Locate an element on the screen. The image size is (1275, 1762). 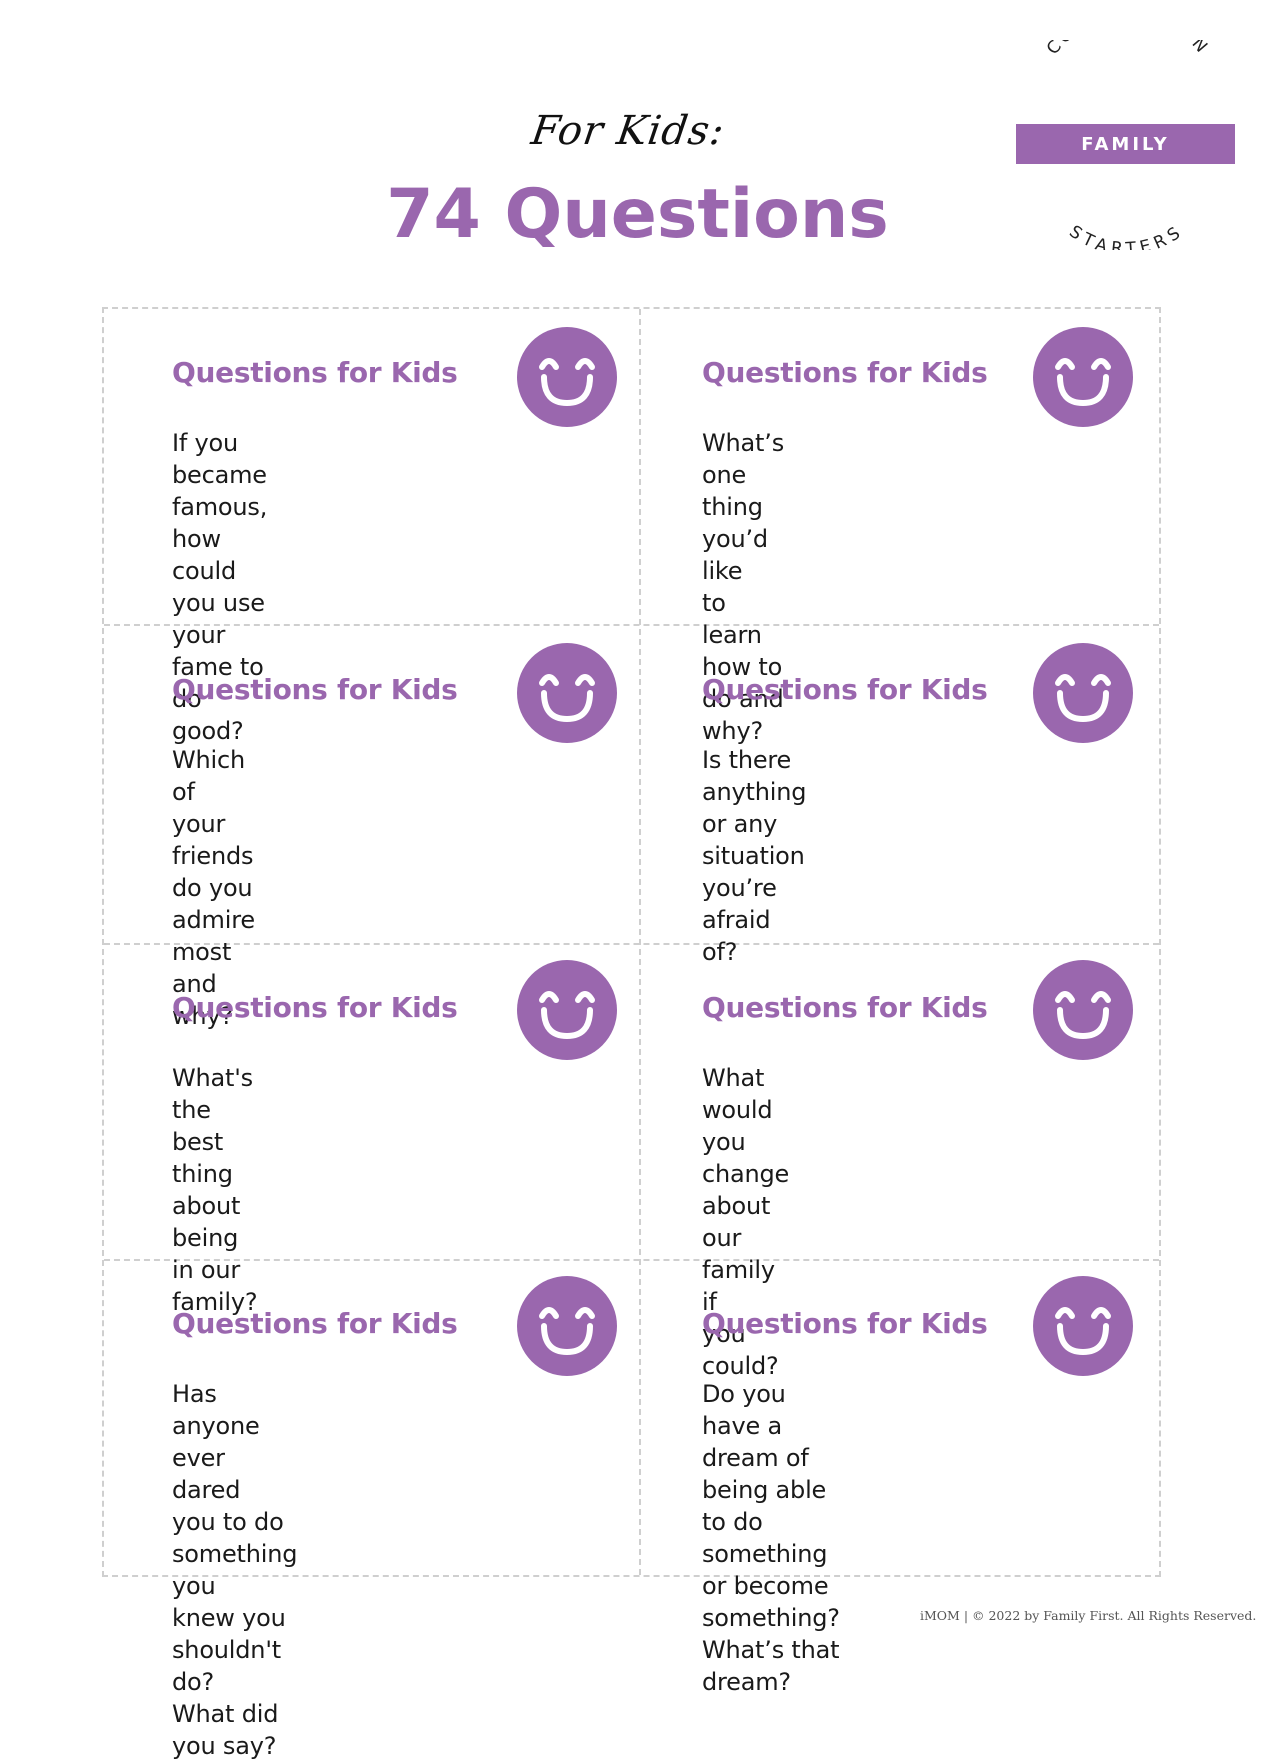
badge-bottom-arc: STARTERS is located at coordinates (1124, 236).